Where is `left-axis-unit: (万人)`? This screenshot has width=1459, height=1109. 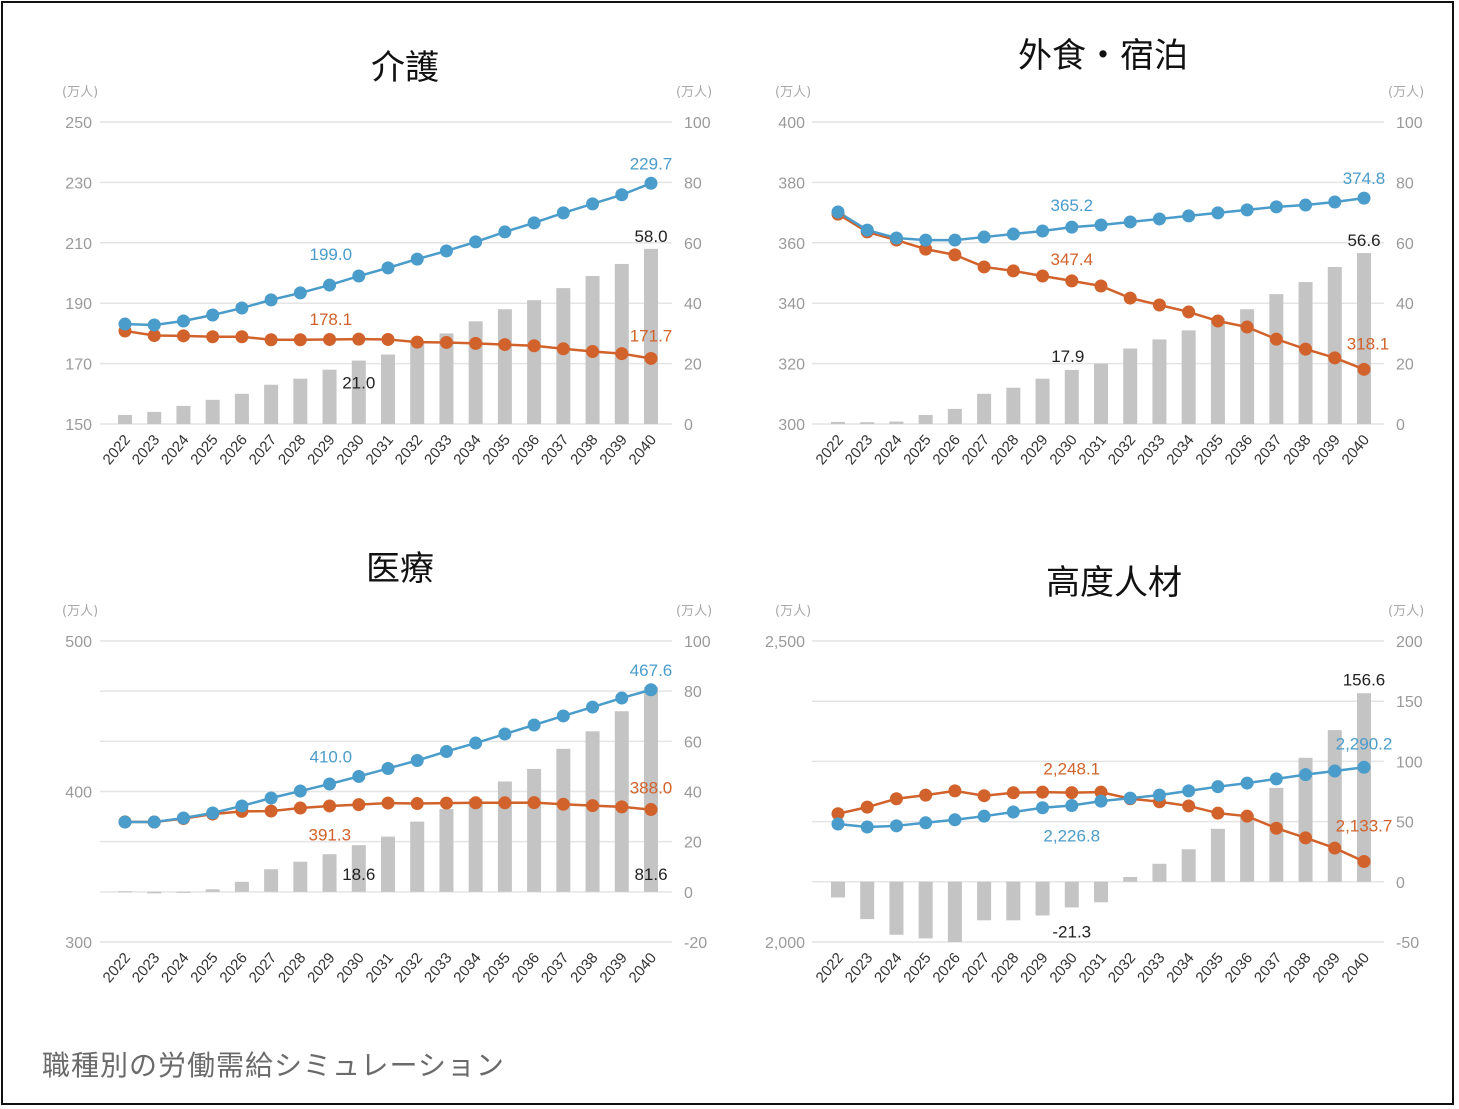 left-axis-unit: (万人) is located at coordinates (80, 611).